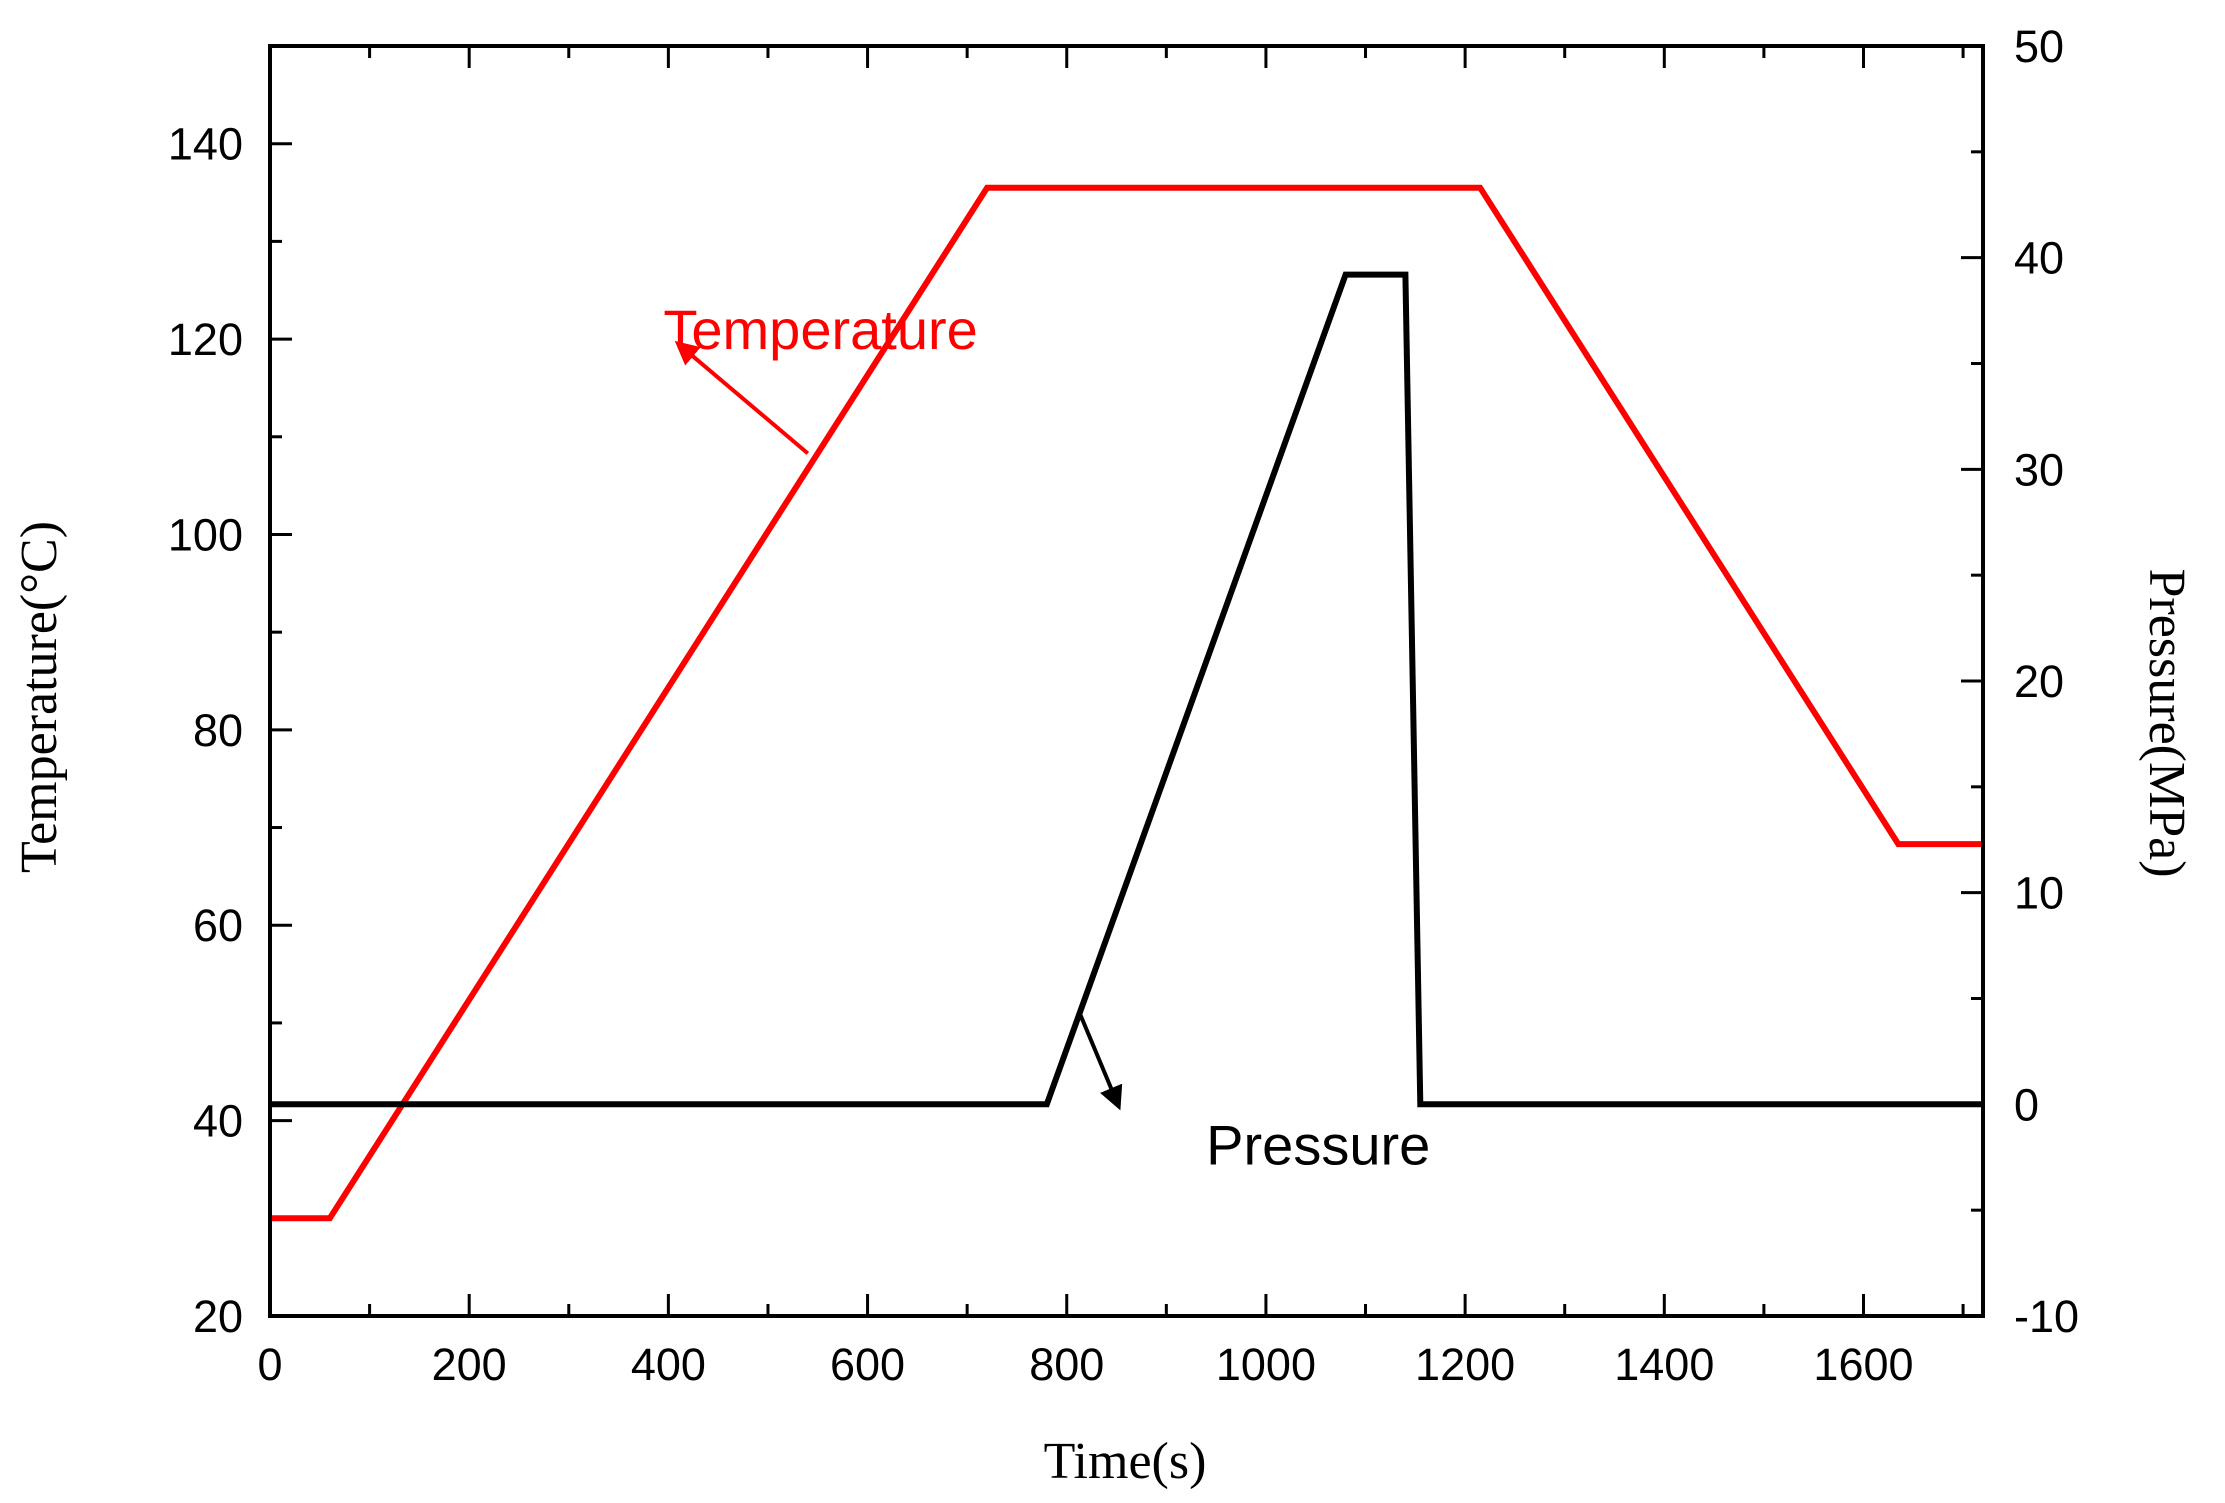  Describe the element at coordinates (820, 329) in the screenshot. I see `annotation-label-temperature: Temperature` at that location.